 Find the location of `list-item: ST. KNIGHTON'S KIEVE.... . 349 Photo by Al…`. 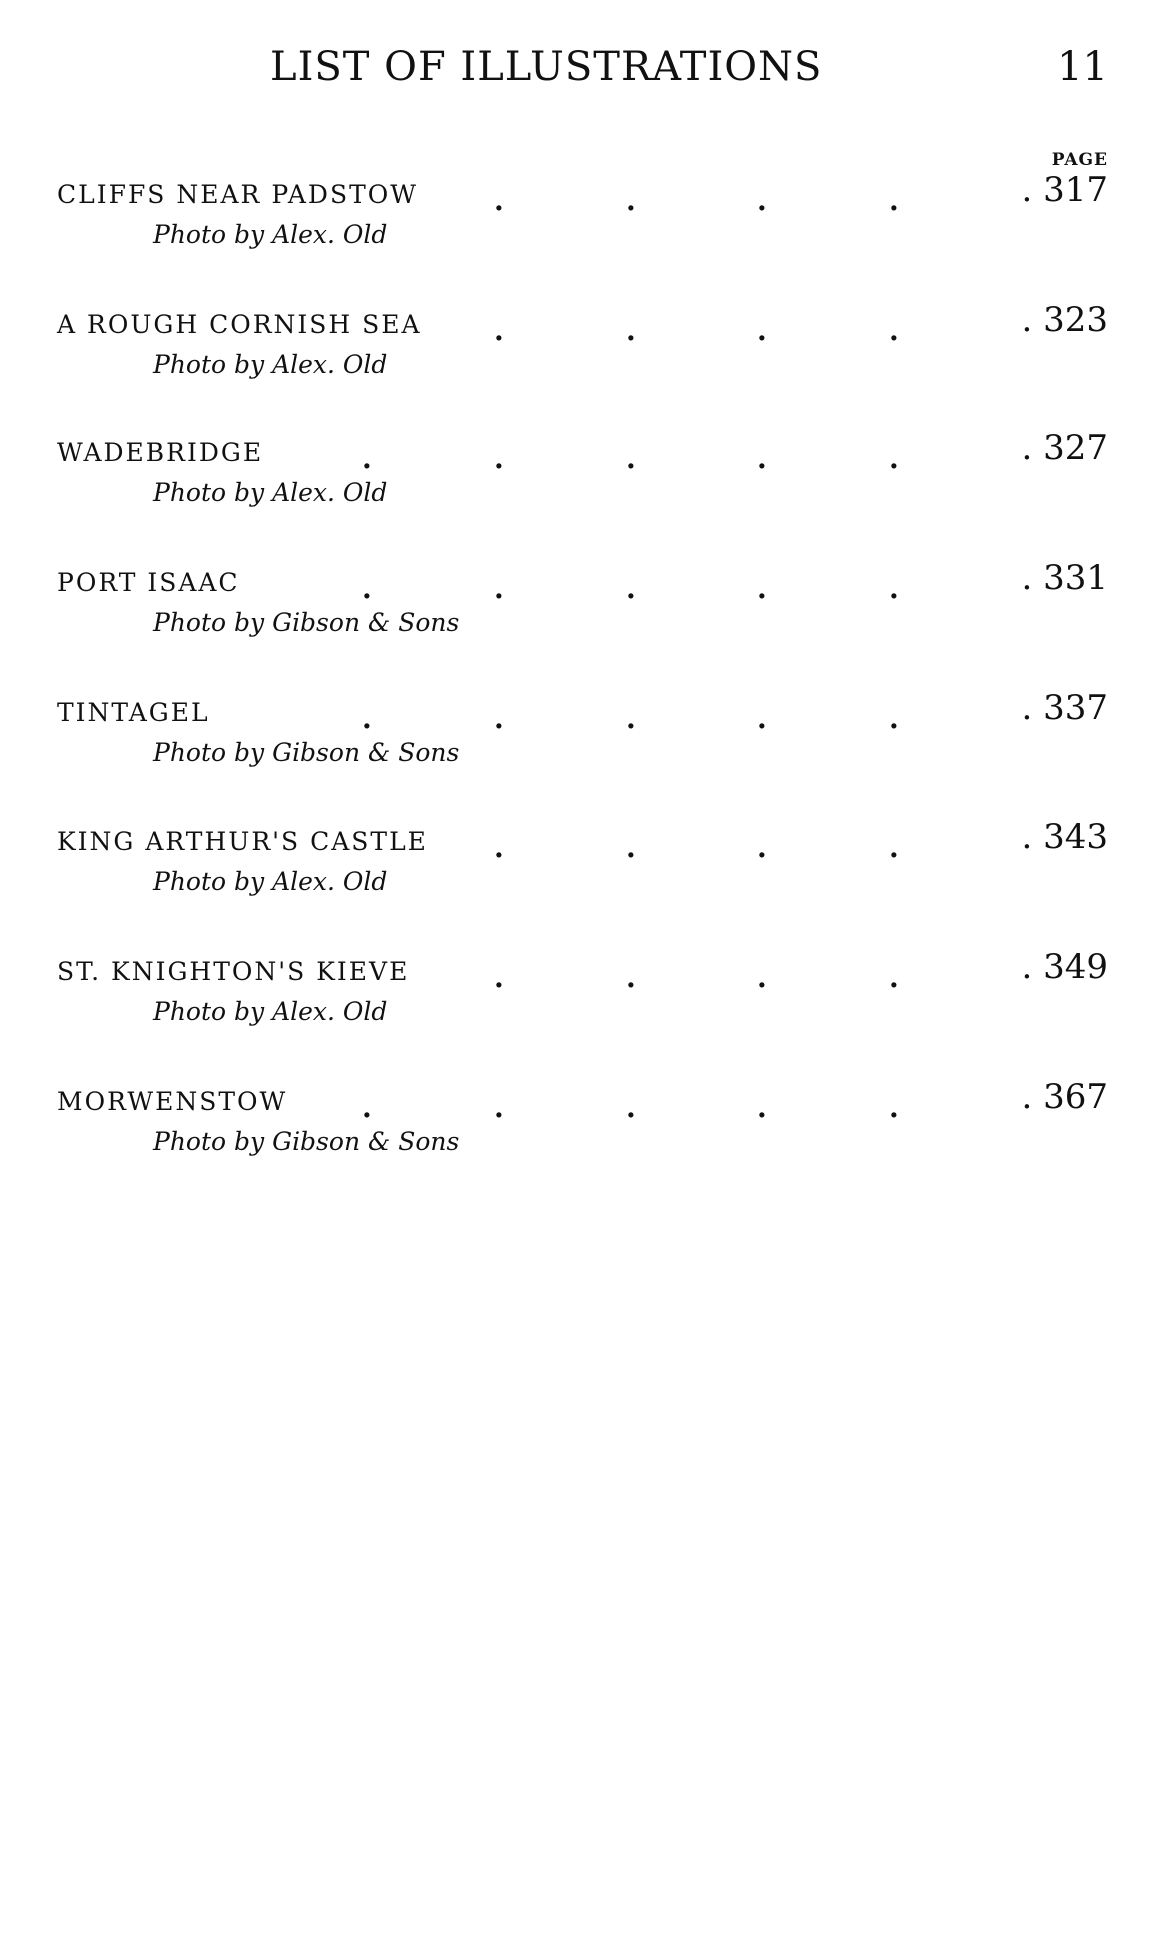

list-item: ST. KNIGHTON'S KIEVE.... . 349 Photo by Al… is located at coordinates (584, 1002).